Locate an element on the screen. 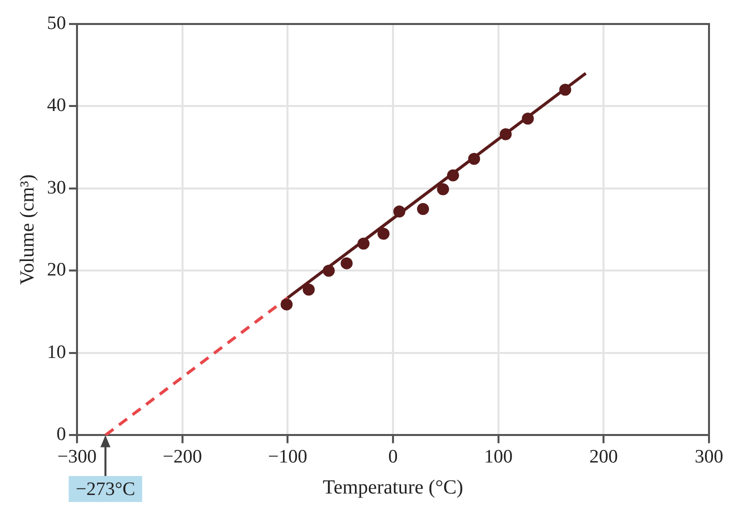 This screenshot has height=512, width=745. x-tick-label: −200 is located at coordinates (182, 457).